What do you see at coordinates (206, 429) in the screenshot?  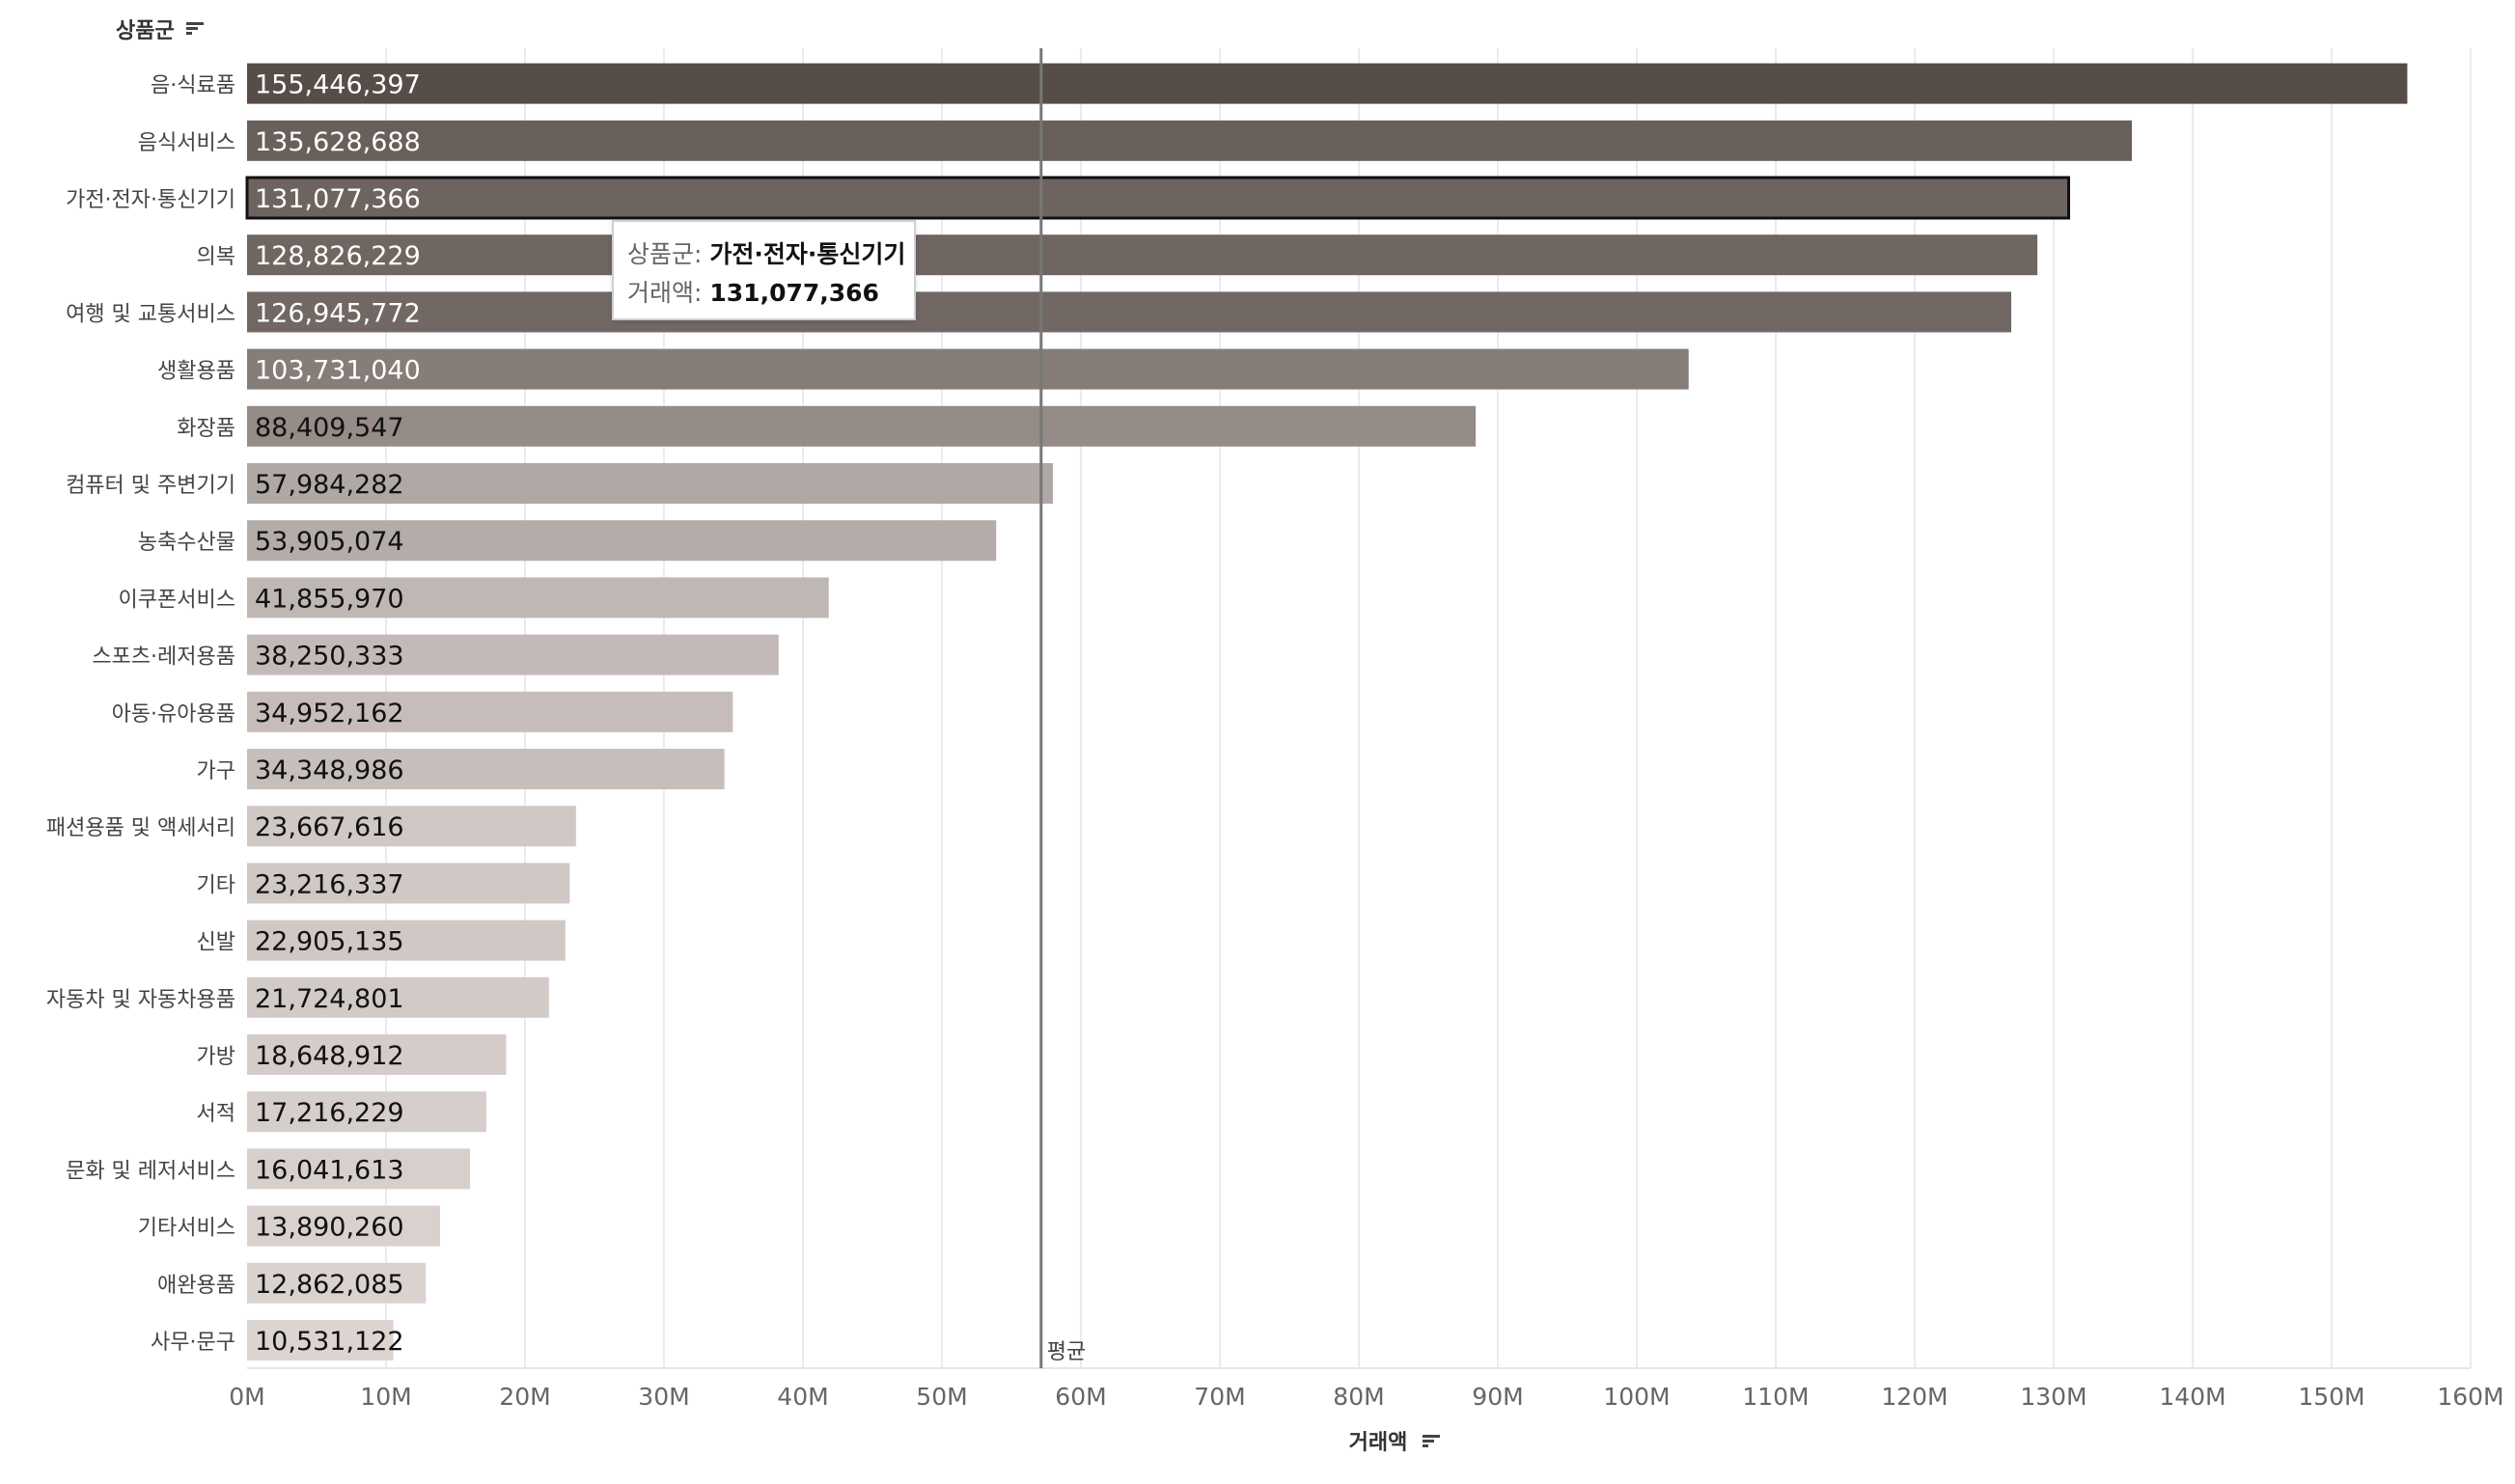 I see `category-label: 화장품` at bounding box center [206, 429].